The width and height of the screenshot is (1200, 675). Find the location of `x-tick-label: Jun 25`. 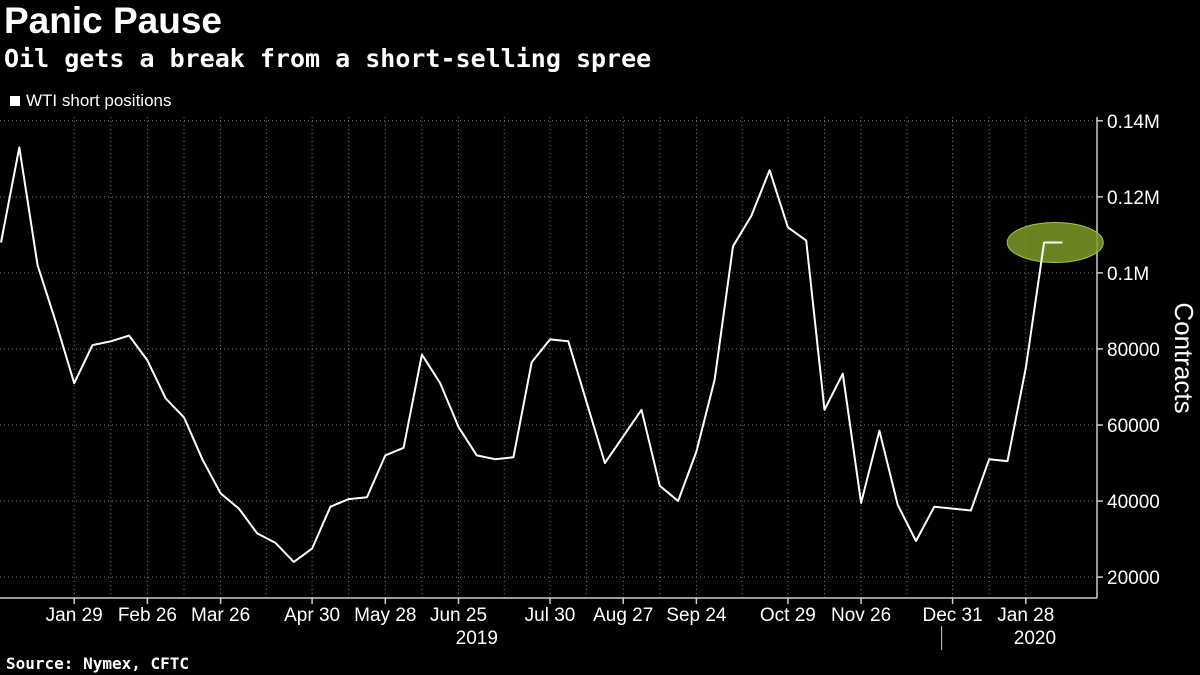

x-tick-label: Jun 25 is located at coordinates (458, 615).